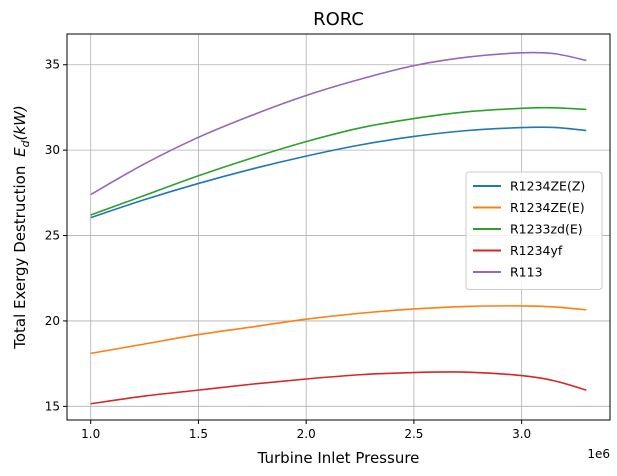 The height and width of the screenshot is (476, 617). What do you see at coordinates (547, 207) in the screenshot?
I see `legend-label-r1234ze-e: R1234ZE(E)` at bounding box center [547, 207].